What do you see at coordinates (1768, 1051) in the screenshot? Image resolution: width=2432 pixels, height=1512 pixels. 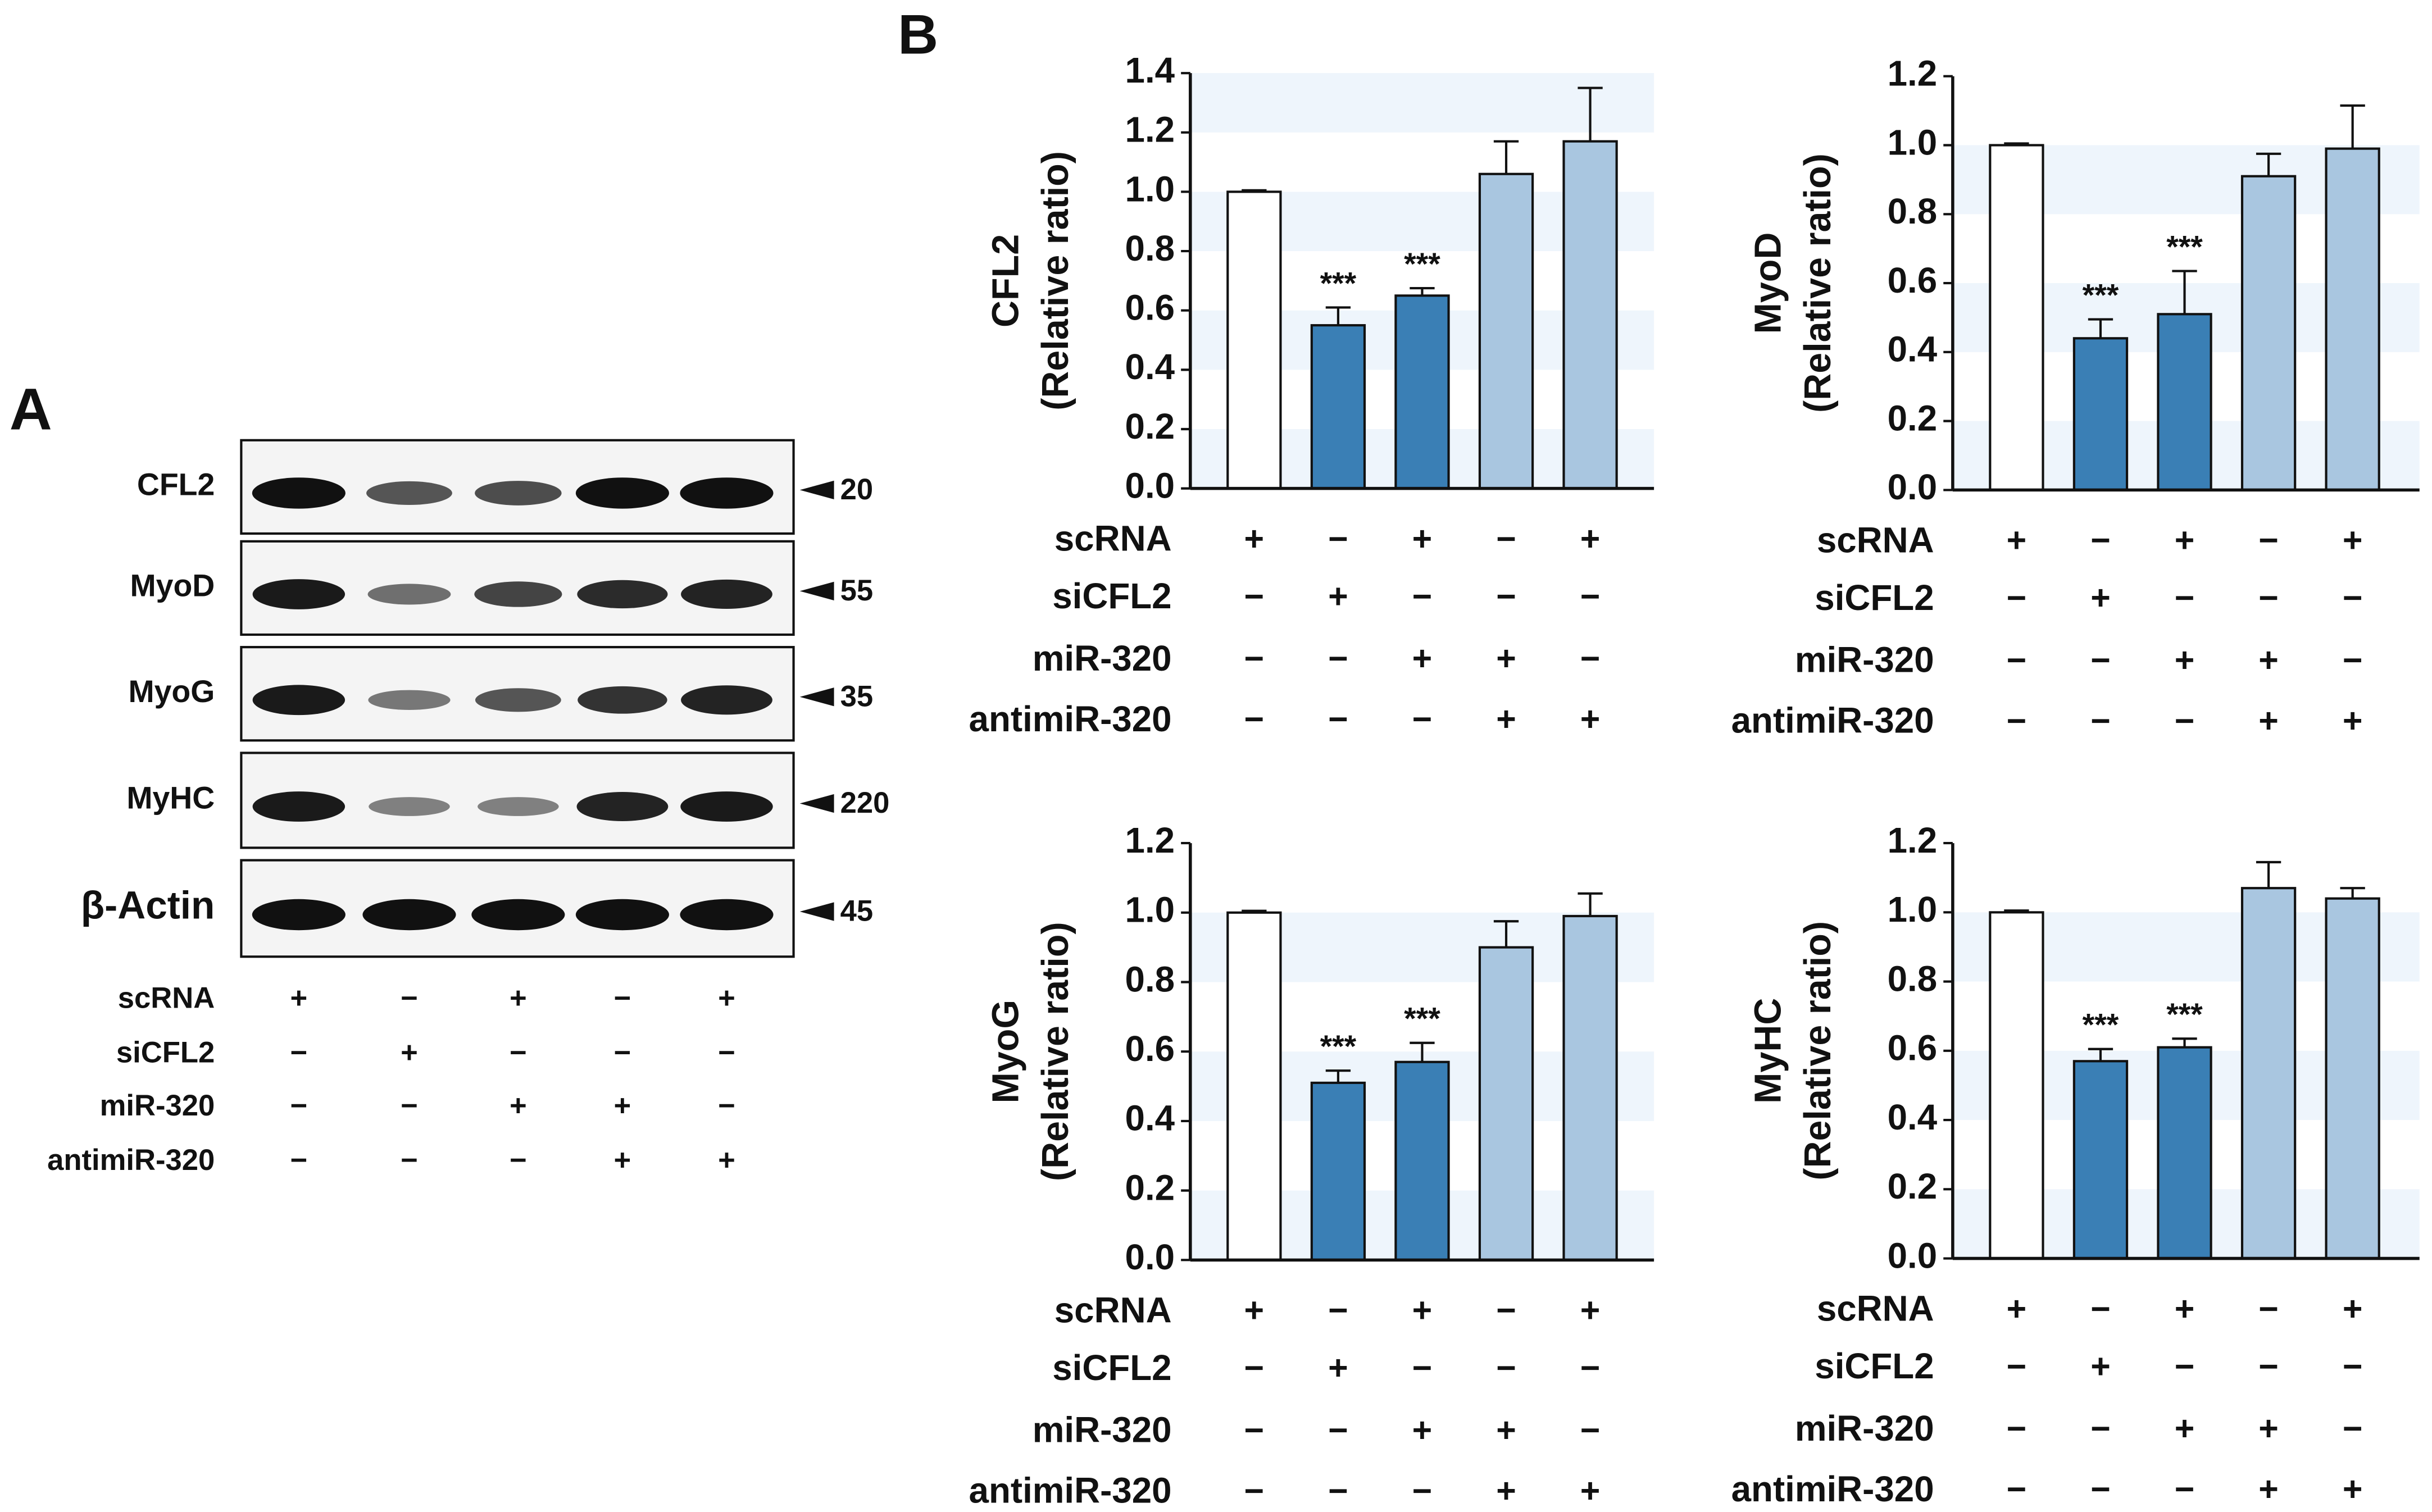 I see `y-axis-label: MyHC` at bounding box center [1768, 1051].